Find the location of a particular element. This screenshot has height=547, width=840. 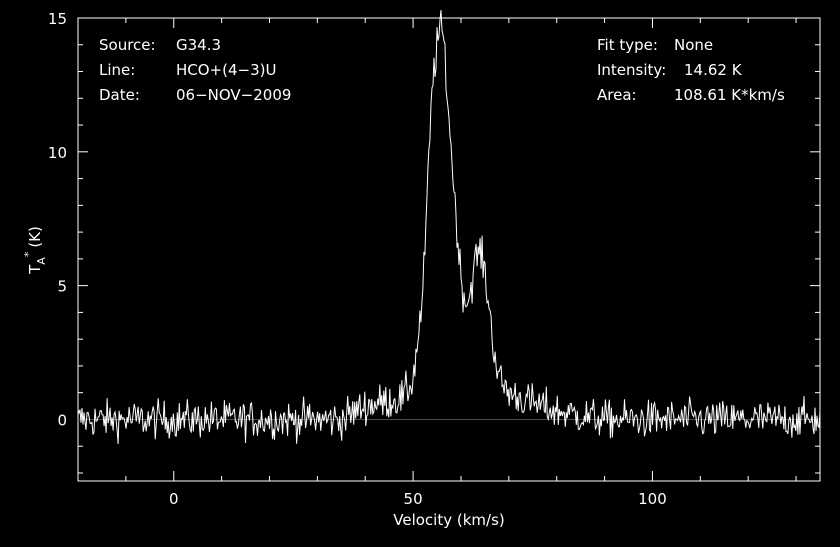

annotation-key: Source: is located at coordinates (127, 45).